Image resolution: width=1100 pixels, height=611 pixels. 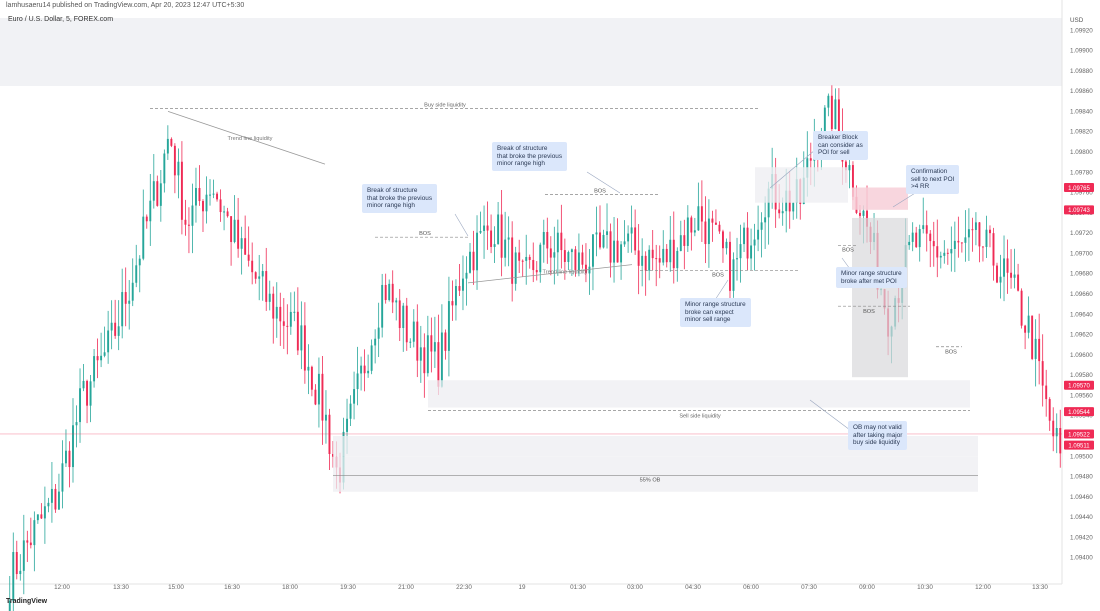 I want to click on time-tick-label: 06:00, so click(x=751, y=587).